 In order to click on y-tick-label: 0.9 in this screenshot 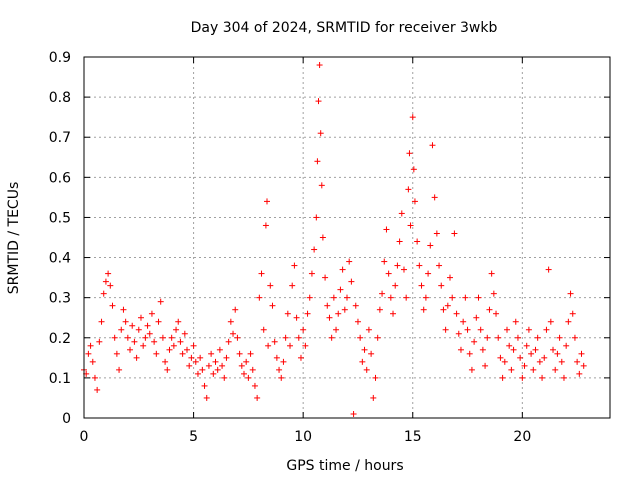, I will do `click(60, 58)`.